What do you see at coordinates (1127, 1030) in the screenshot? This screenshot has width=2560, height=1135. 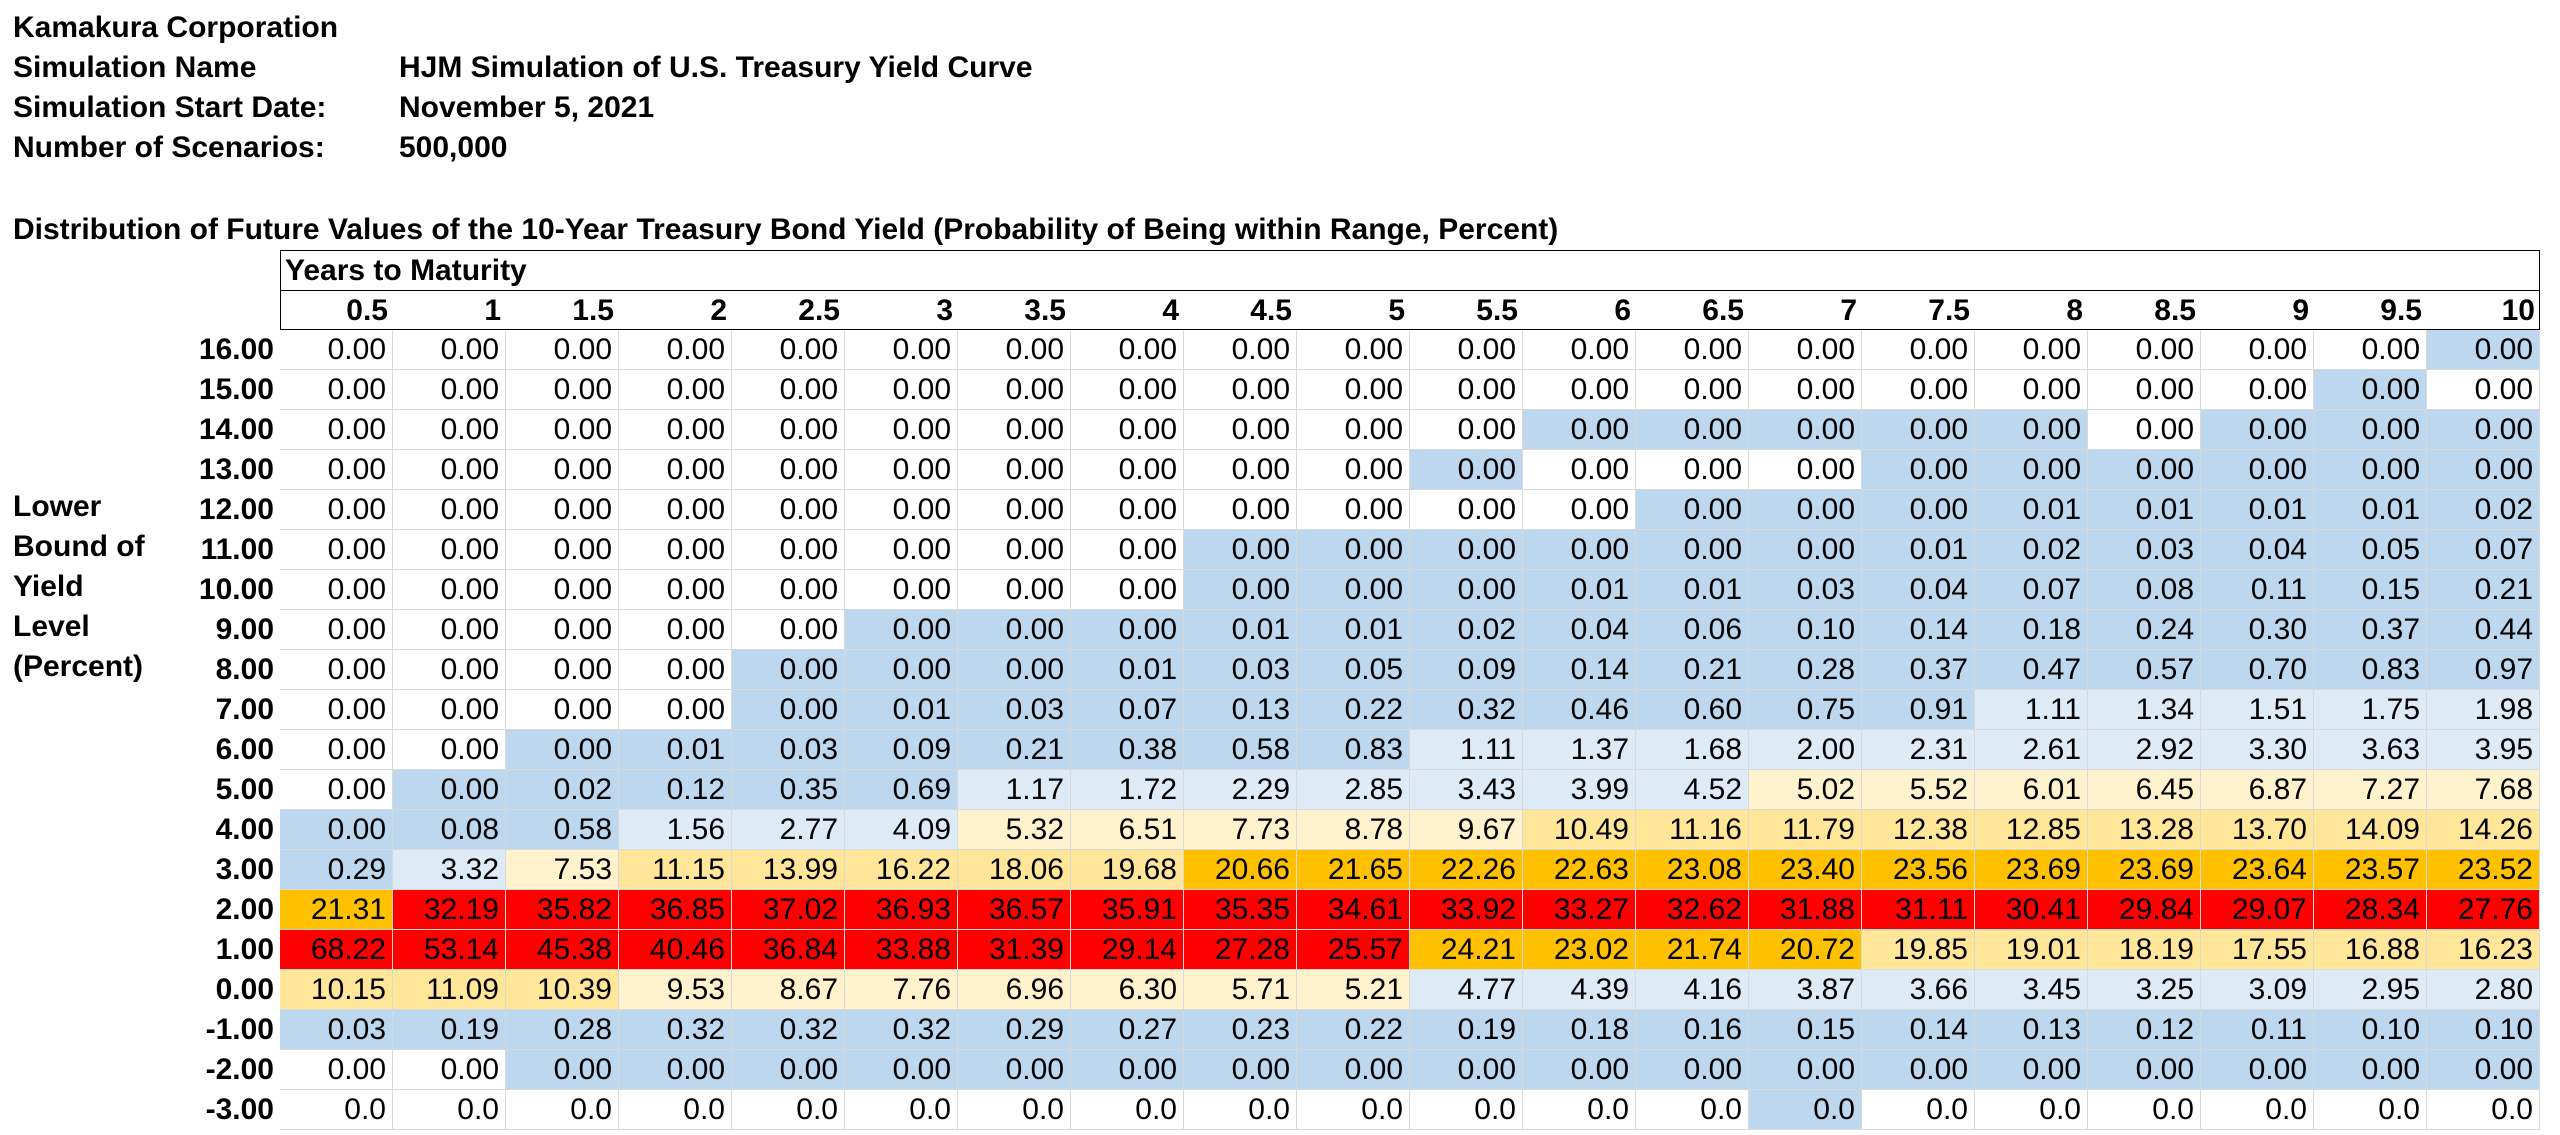 I see `table-cell: 0.27` at bounding box center [1127, 1030].